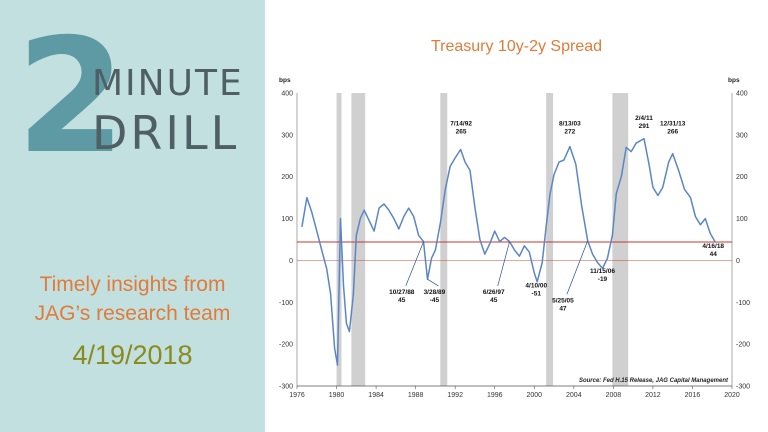 The width and height of the screenshot is (768, 432). I want to click on annotation-date: 3/28/89, so click(435, 292).